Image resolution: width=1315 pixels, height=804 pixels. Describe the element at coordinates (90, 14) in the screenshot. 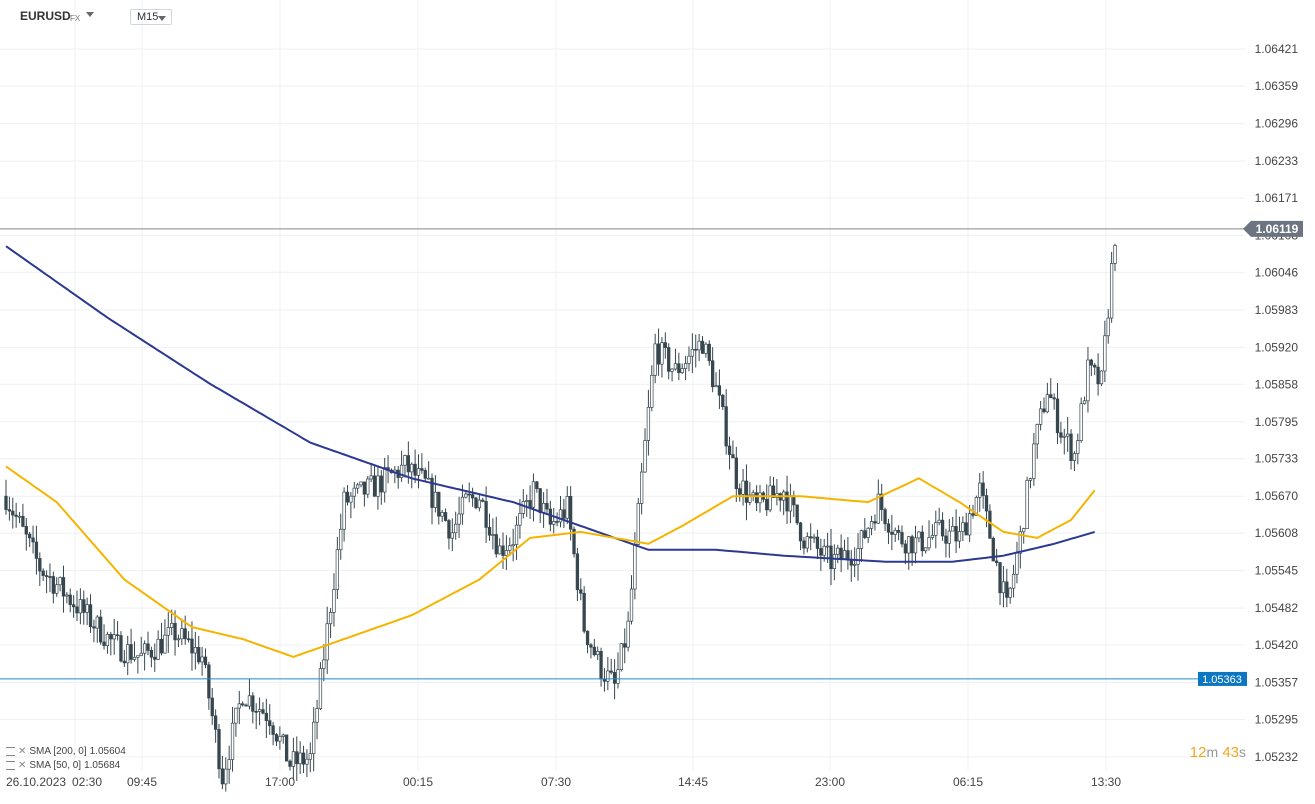

I see `chevron-down-icon` at that location.